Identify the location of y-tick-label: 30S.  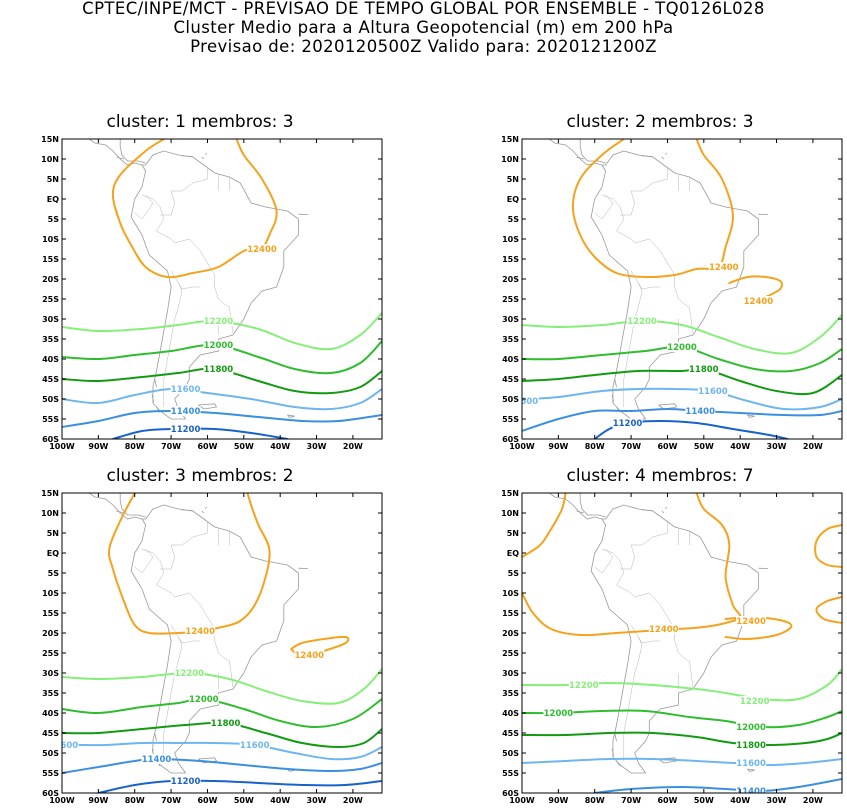
(50, 319).